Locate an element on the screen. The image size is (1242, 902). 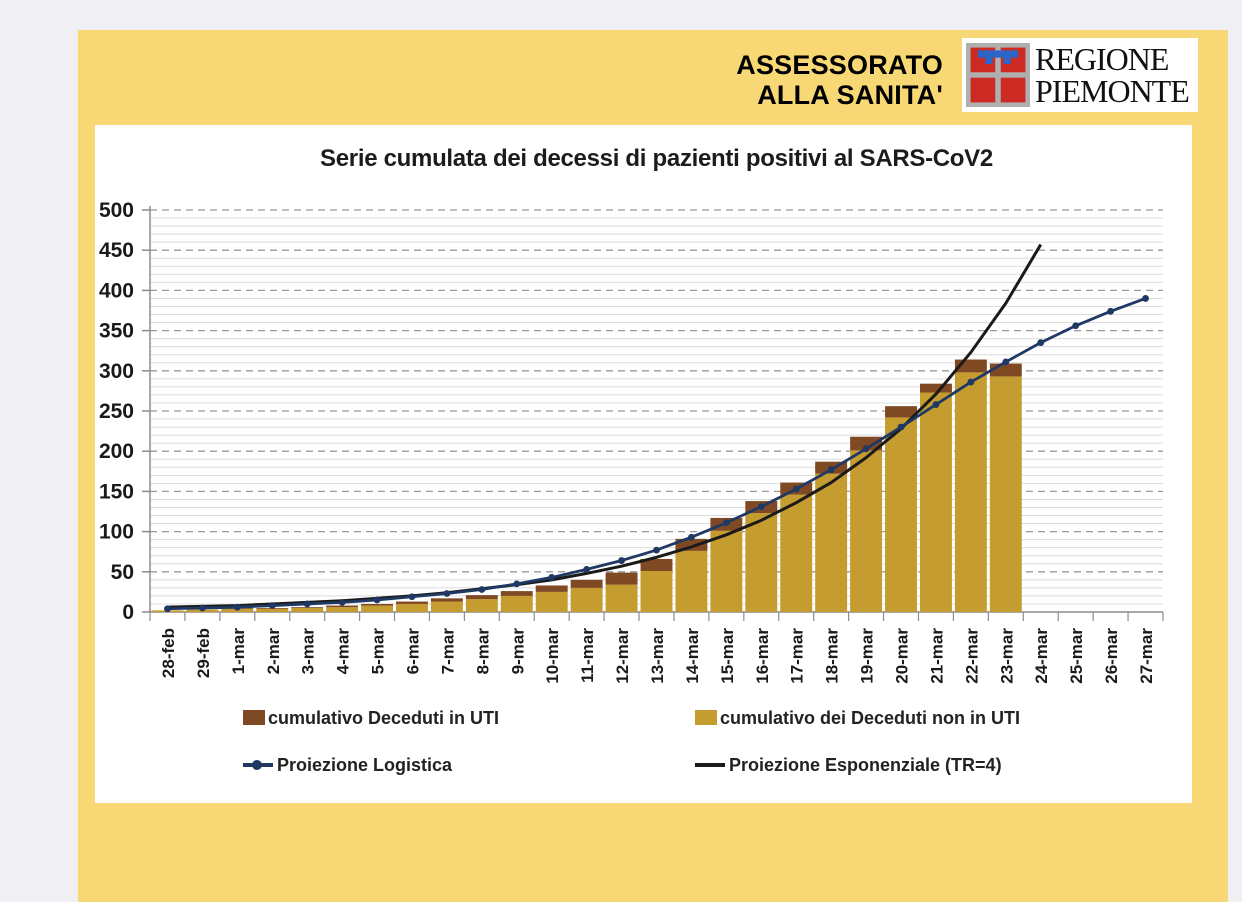
x-label-7-mar: 7-mar is located at coordinates (447, 651).